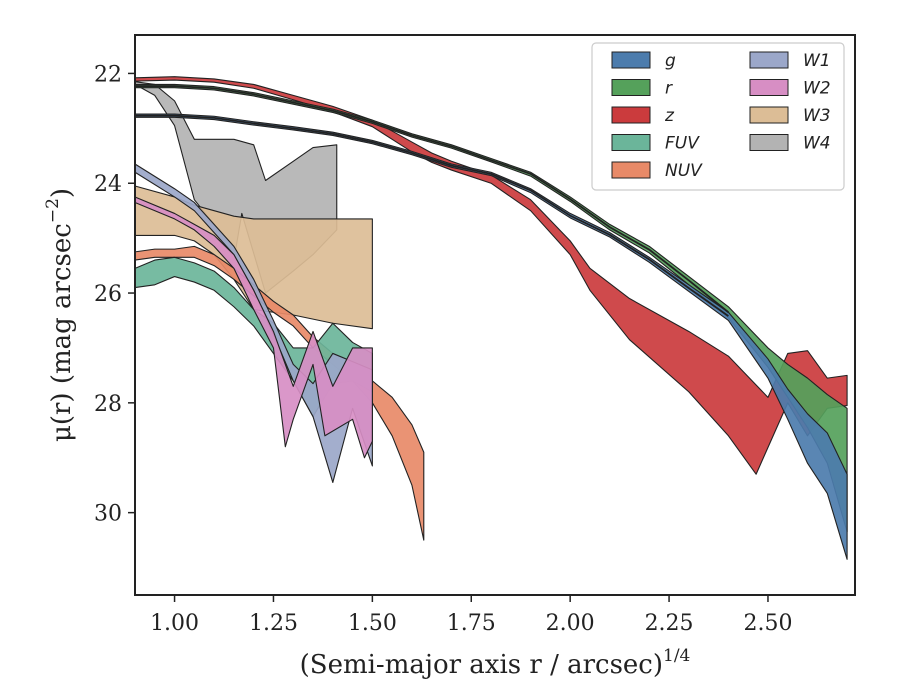  Describe the element at coordinates (669, 623) in the screenshot. I see `x-tick-label: 2.25` at that location.